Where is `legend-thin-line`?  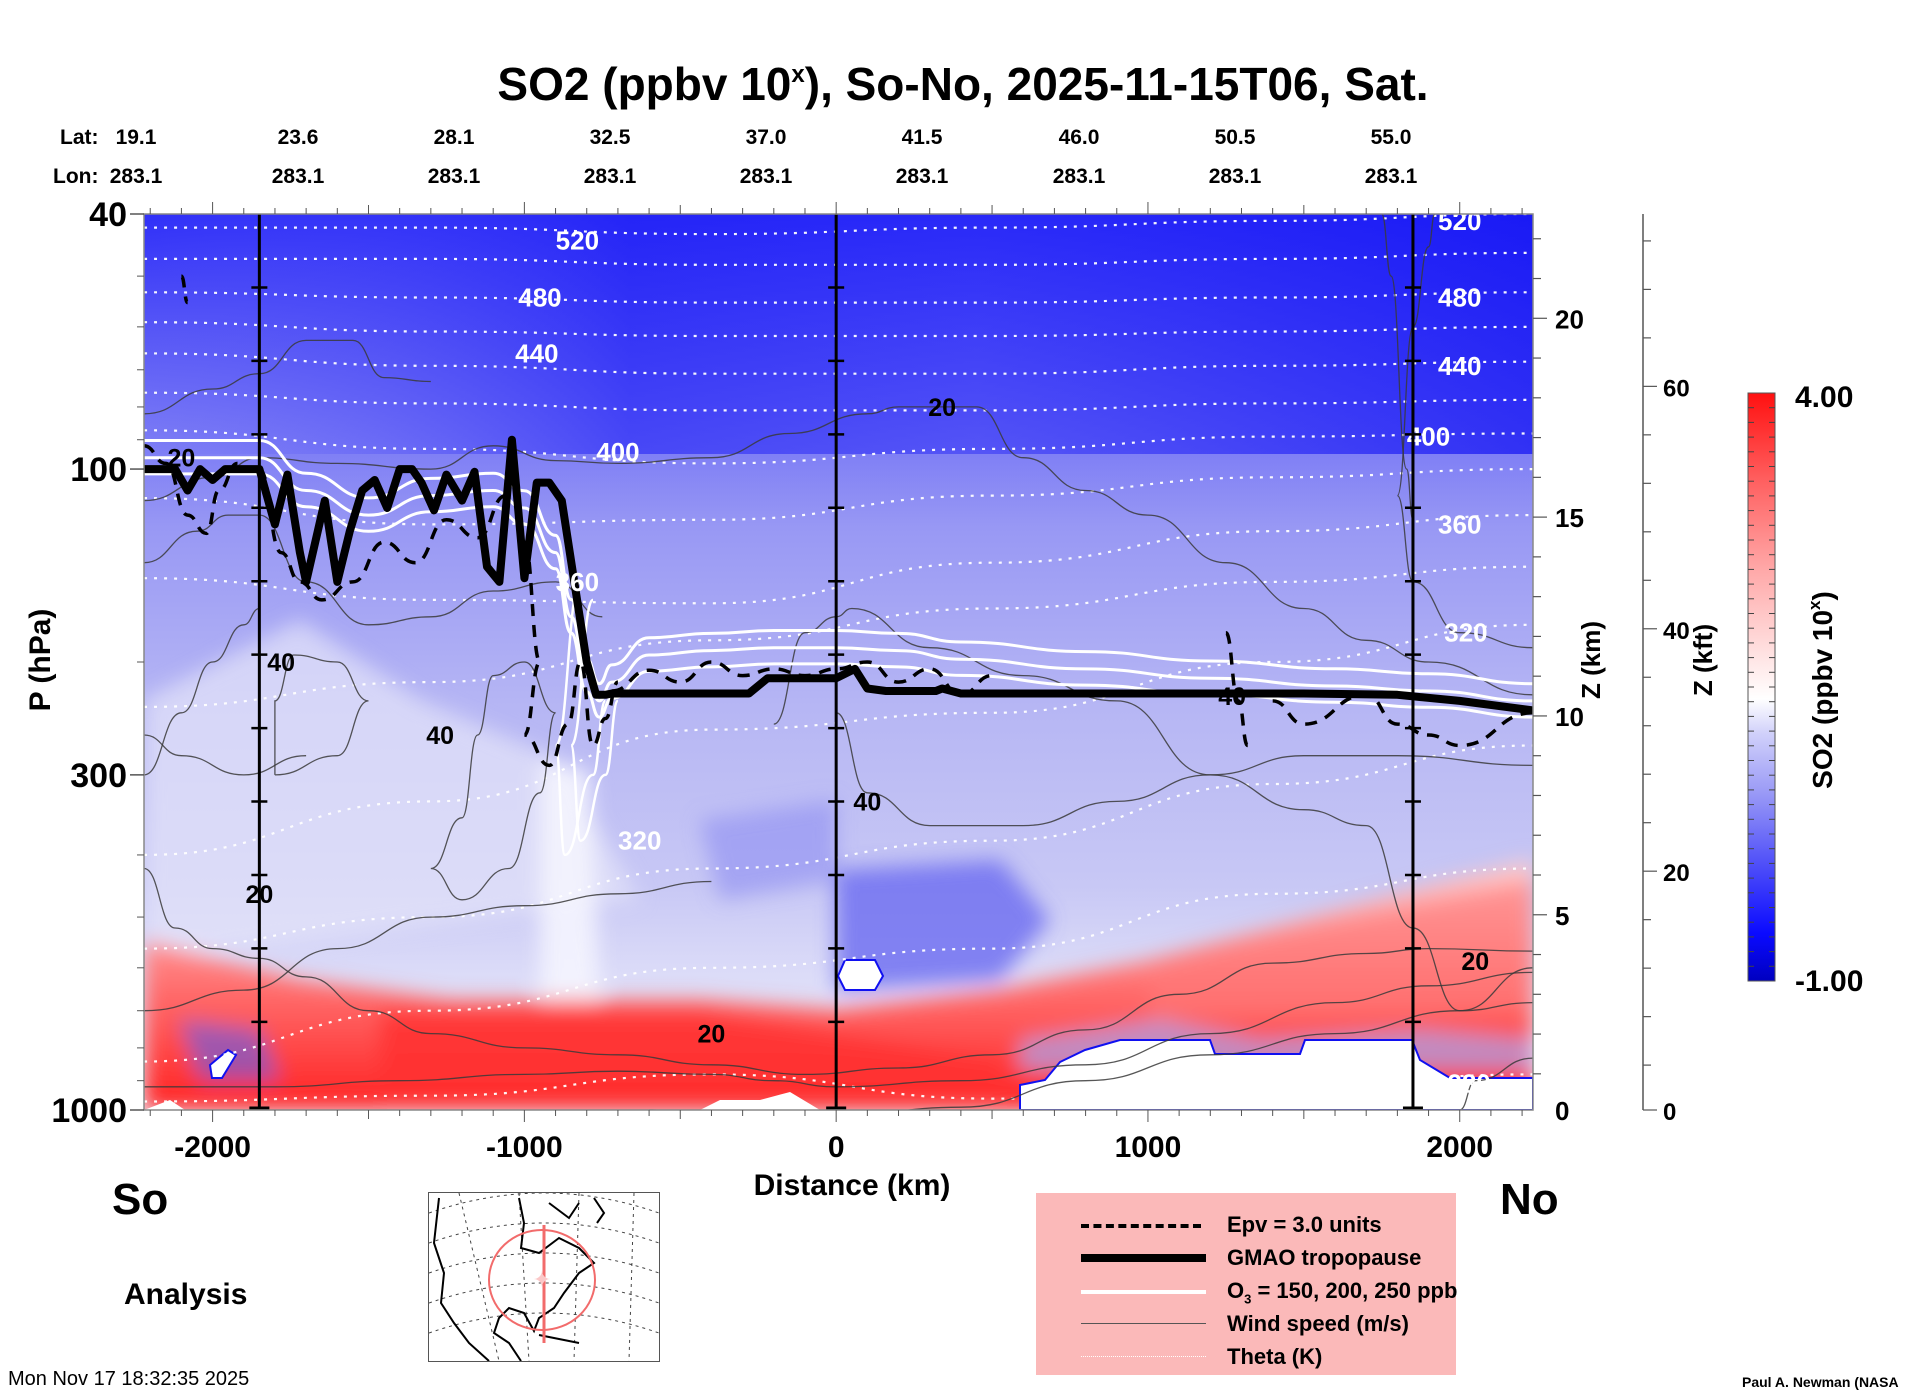
legend-thin-line is located at coordinates (1143, 1323).